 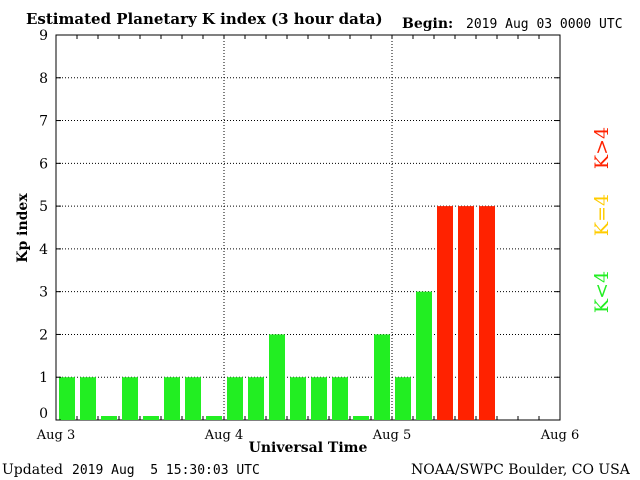 What do you see at coordinates (56, 435) in the screenshot?
I see `x-tick-label: Aug 3` at bounding box center [56, 435].